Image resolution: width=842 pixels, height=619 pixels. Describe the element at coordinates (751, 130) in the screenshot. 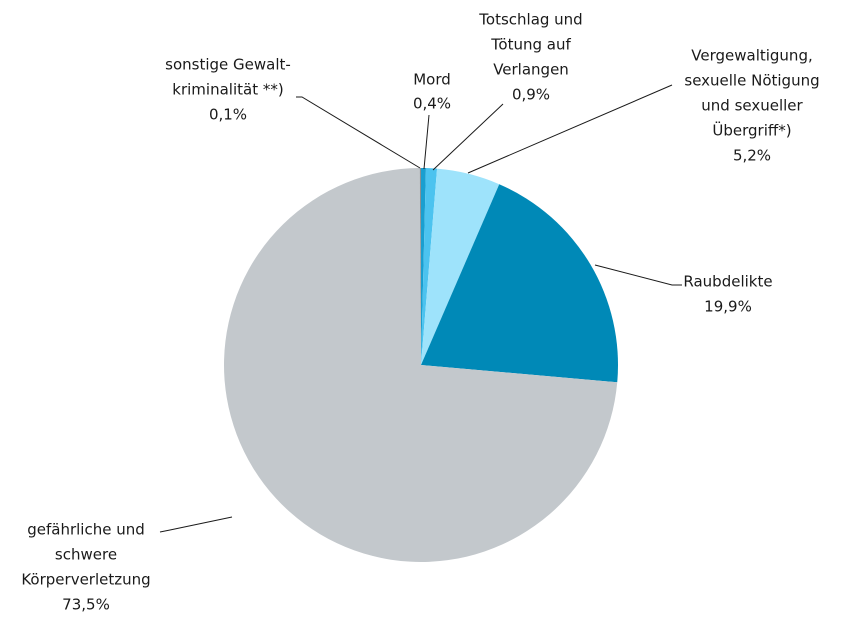

I see `slice-label: Übergriff*)` at that location.